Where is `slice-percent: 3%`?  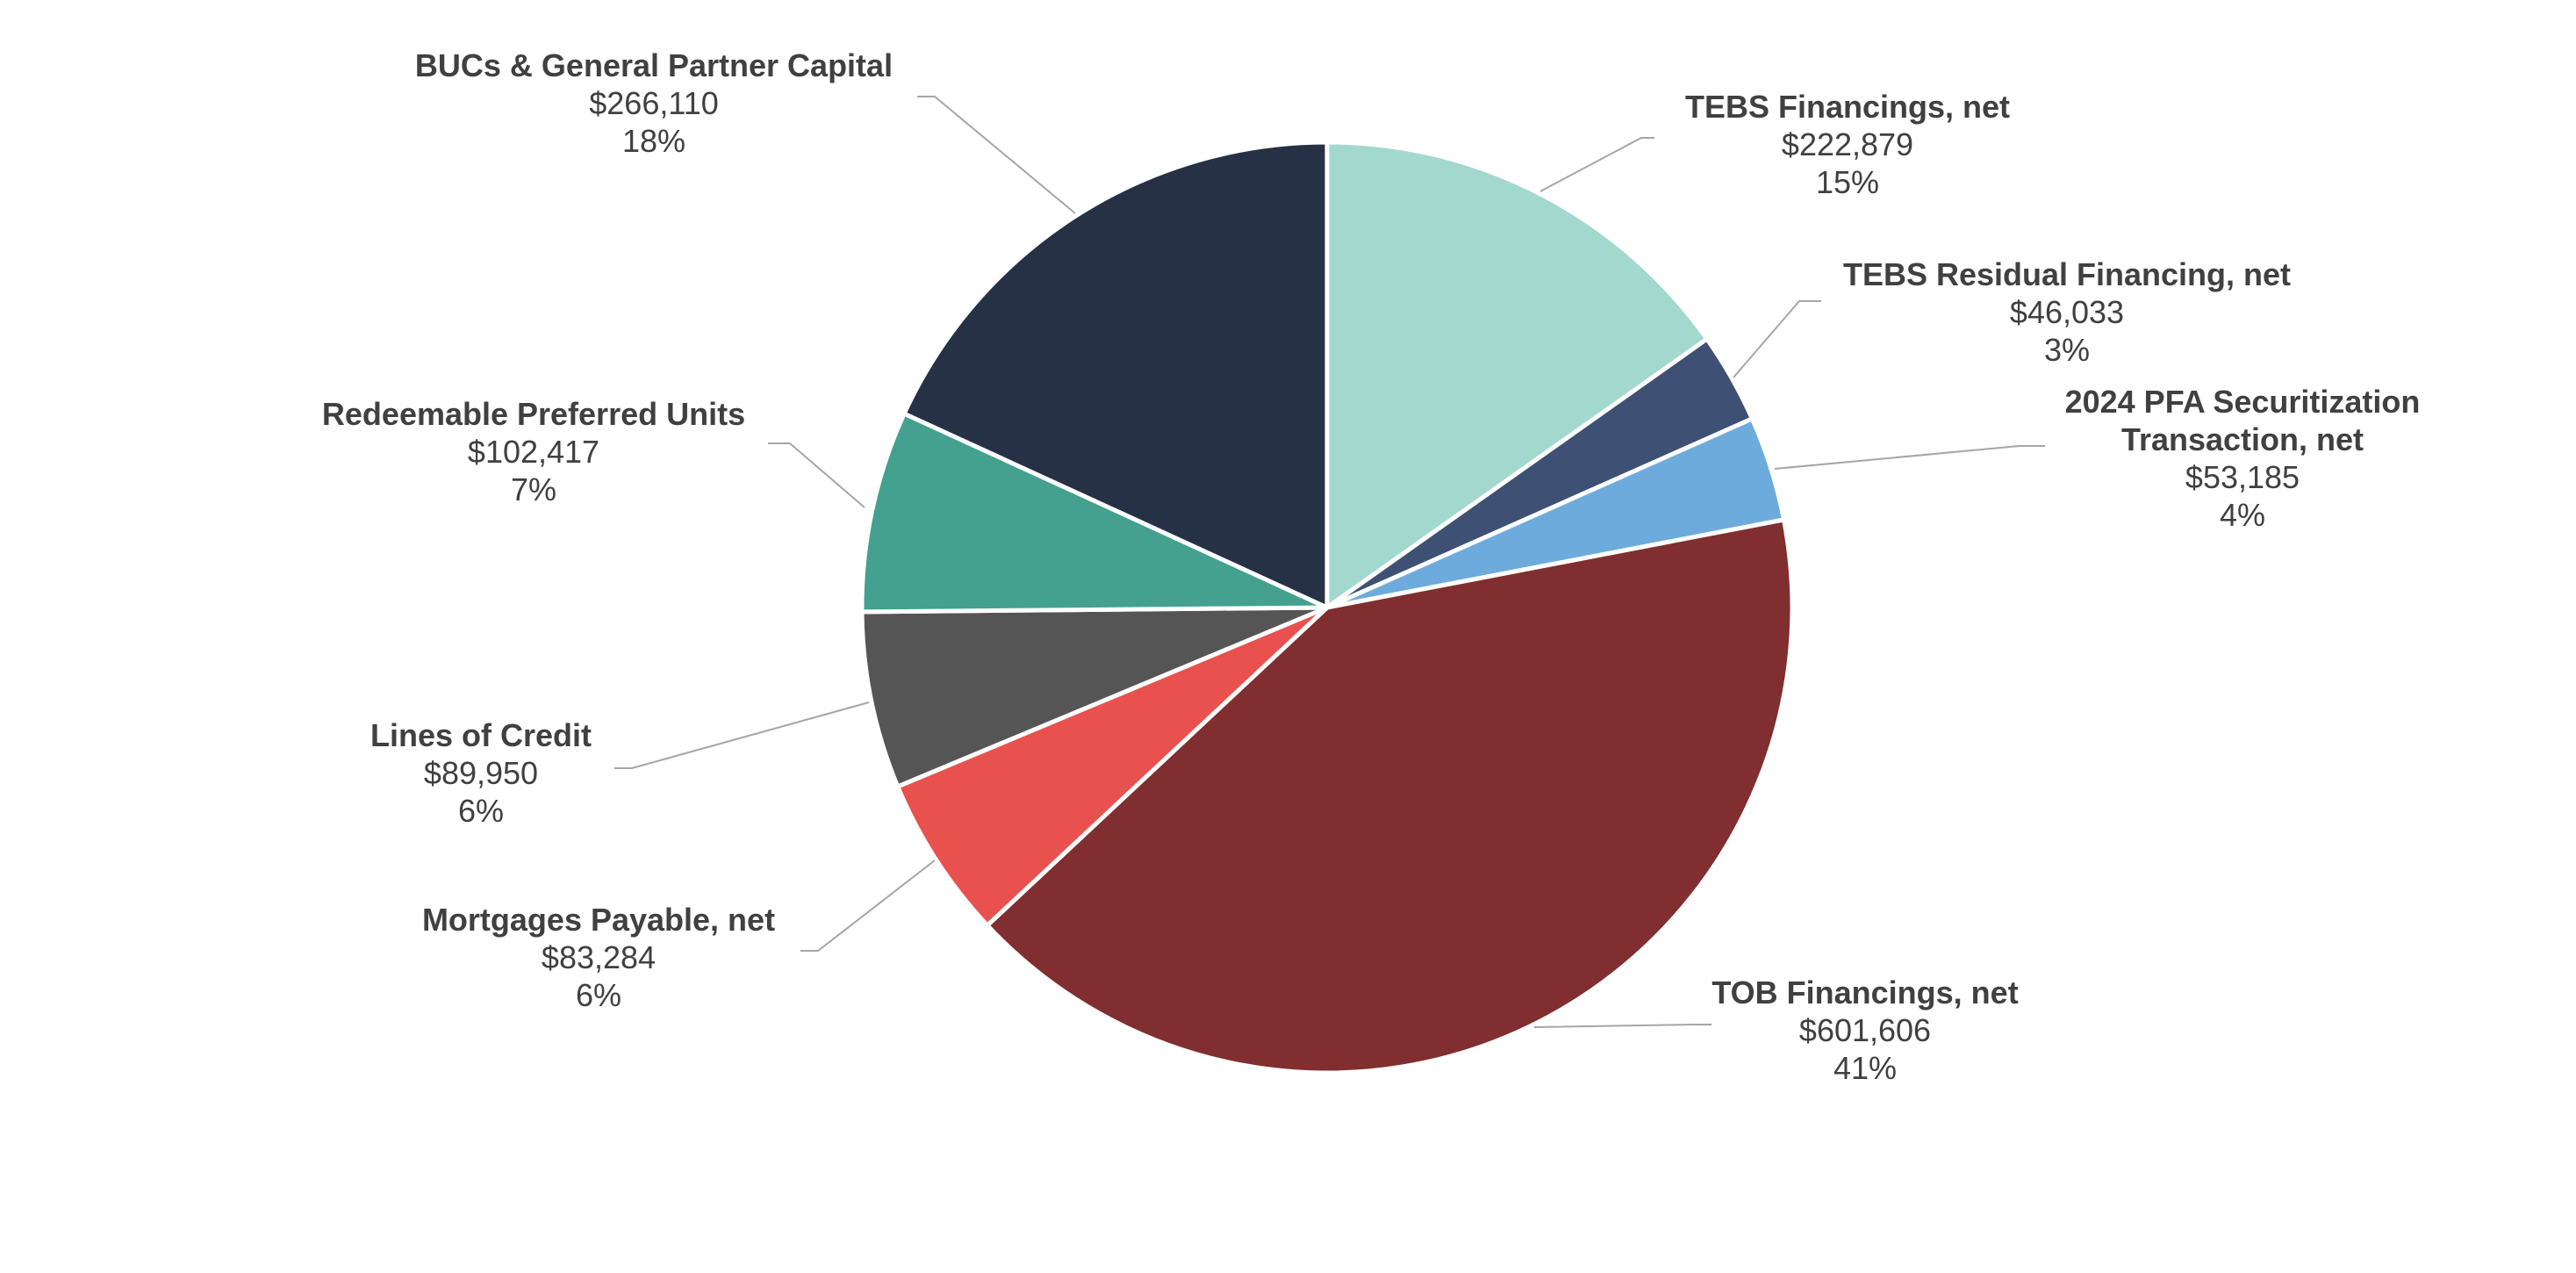 slice-percent: 3% is located at coordinates (2067, 350).